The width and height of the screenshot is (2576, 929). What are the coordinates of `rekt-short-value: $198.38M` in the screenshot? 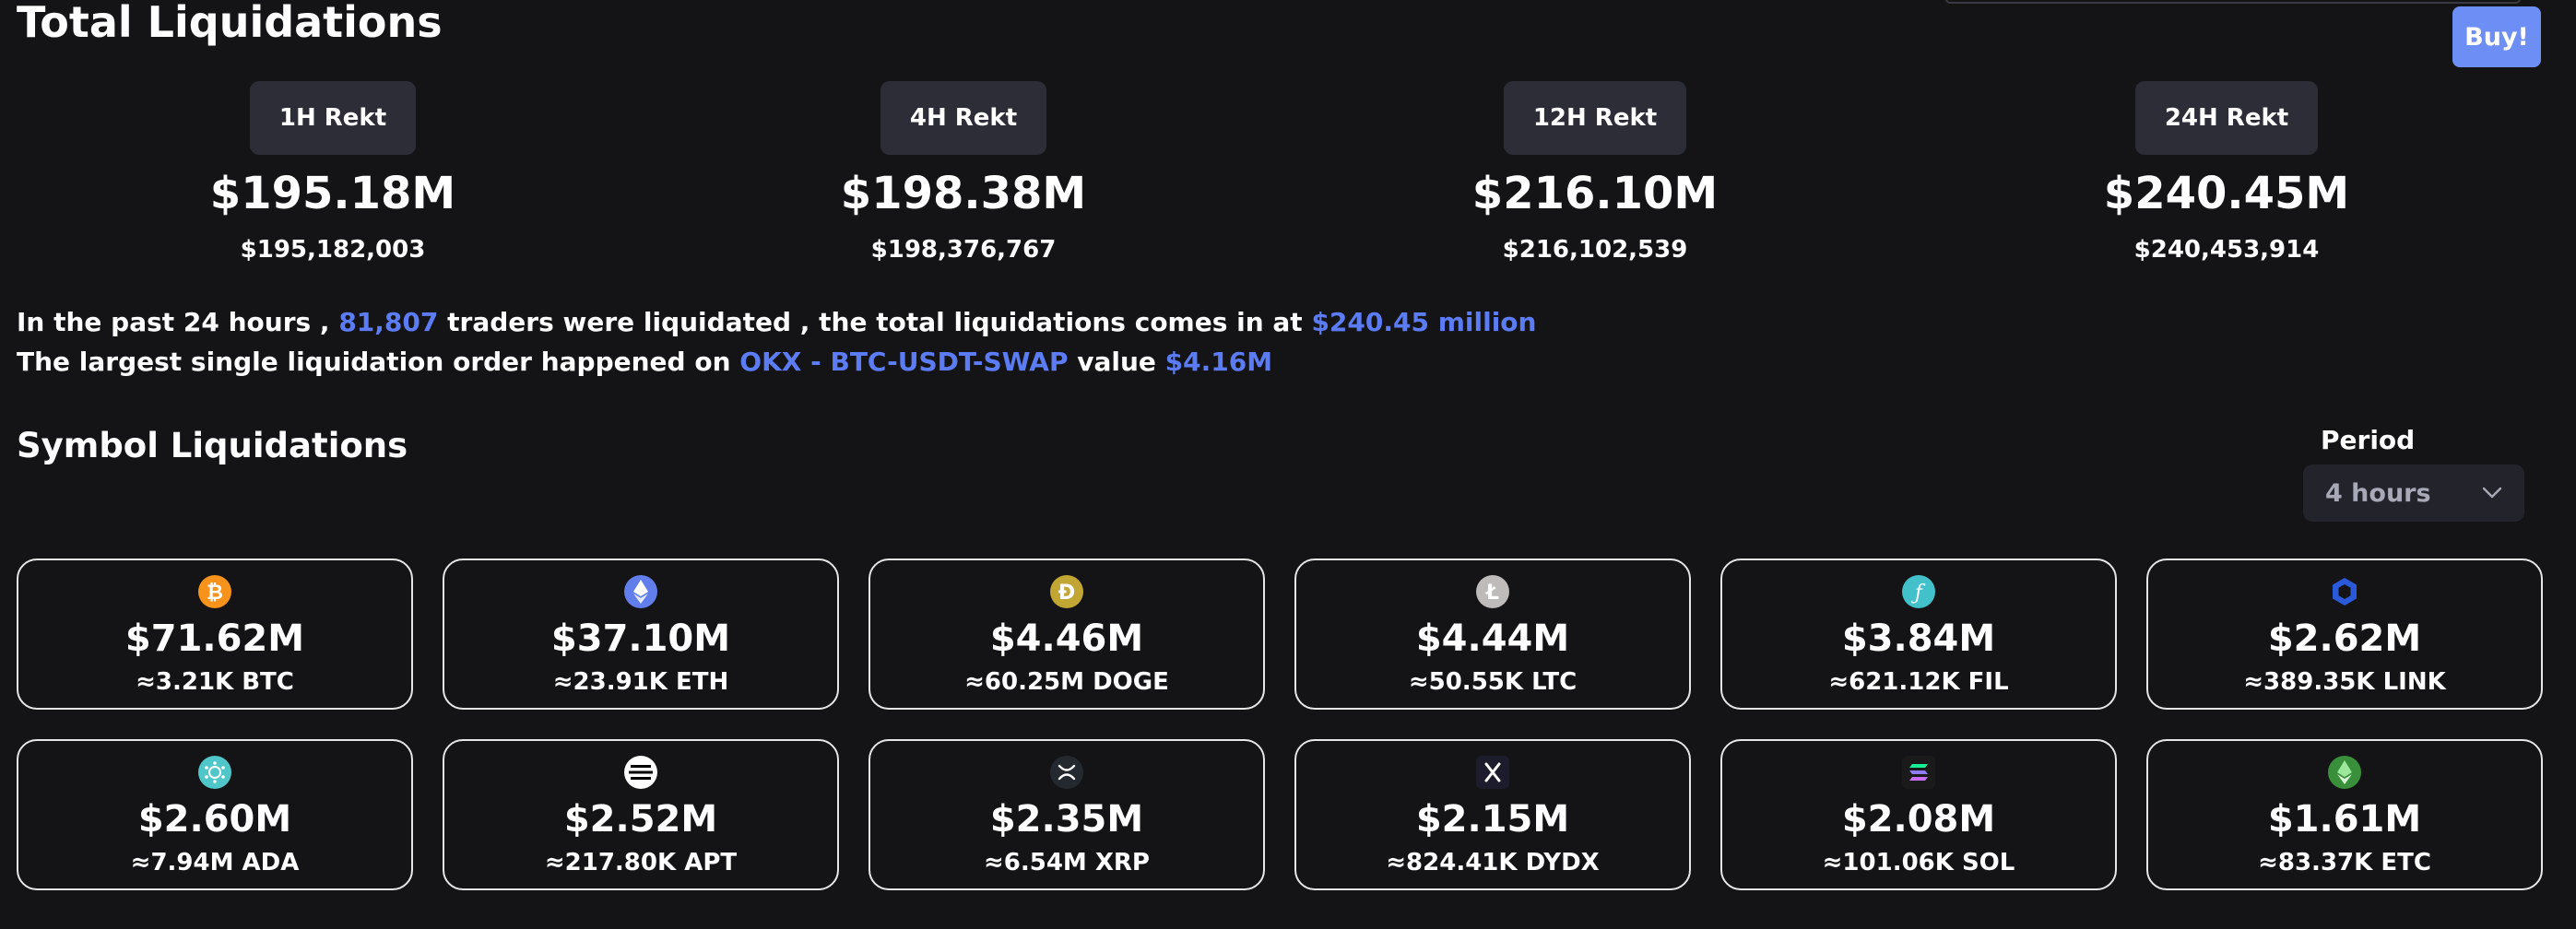 It's located at (963, 193).